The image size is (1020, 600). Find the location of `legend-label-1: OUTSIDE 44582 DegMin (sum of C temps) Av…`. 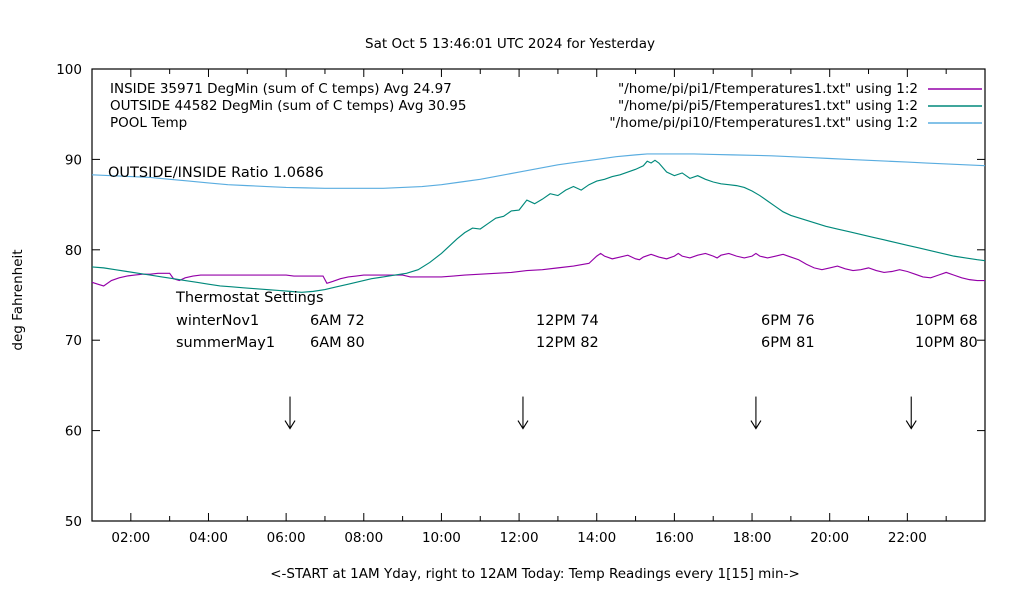

legend-label-1: OUTSIDE 44582 DegMin (sum of C temps) Av… is located at coordinates (288, 106).